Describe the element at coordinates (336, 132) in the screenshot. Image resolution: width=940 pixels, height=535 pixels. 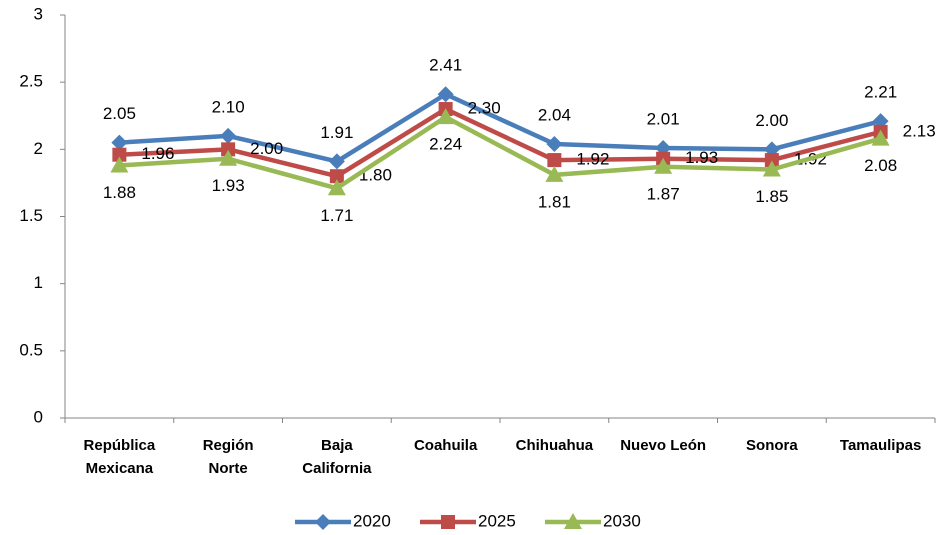
I see `data-label: 1.91` at that location.